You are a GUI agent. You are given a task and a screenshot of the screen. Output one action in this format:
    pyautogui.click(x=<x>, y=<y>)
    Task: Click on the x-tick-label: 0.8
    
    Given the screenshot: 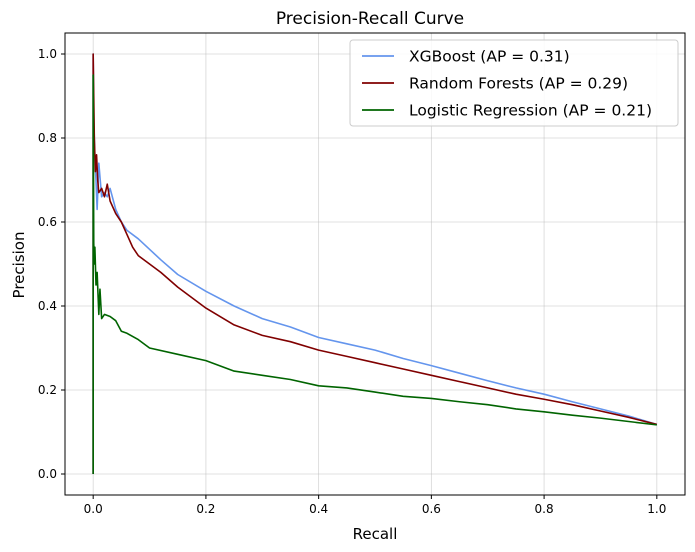 What is the action you would take?
    pyautogui.click(x=544, y=509)
    